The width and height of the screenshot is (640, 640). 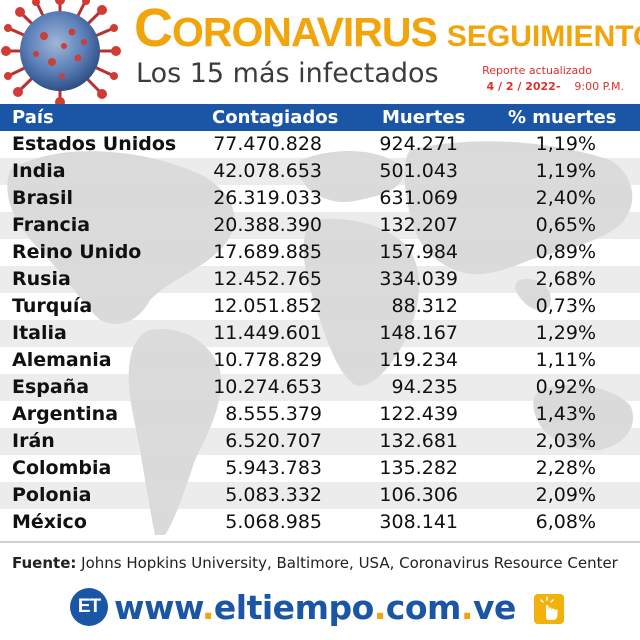 I want to click on eltiempo-logo: ET, so click(x=89, y=607).